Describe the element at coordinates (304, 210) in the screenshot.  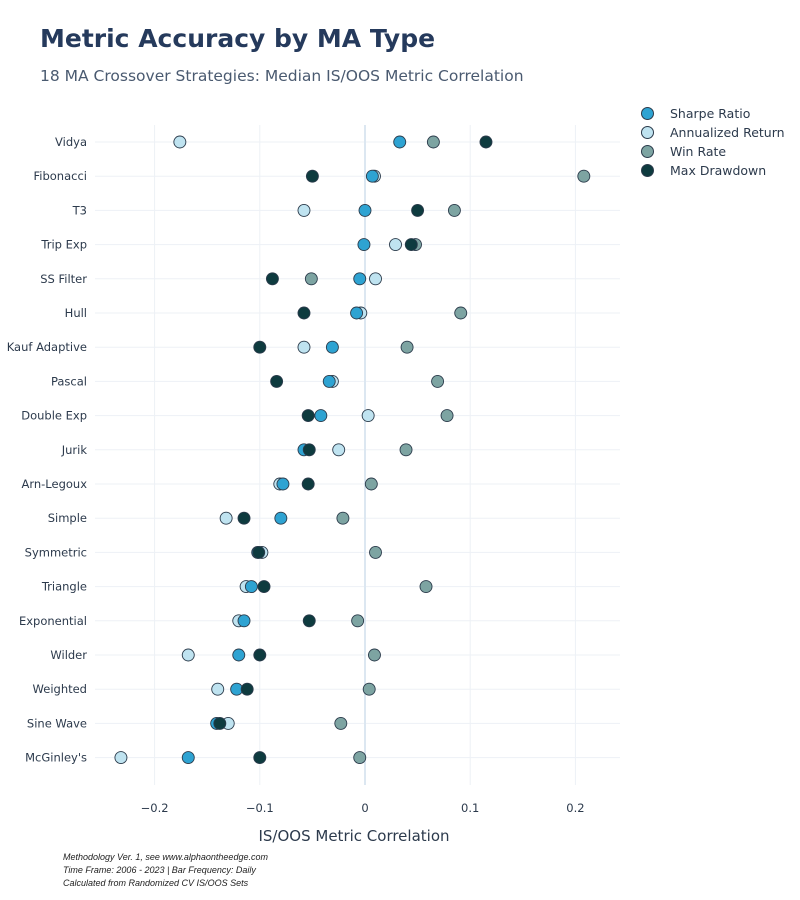
I see `point-annualized-return-t3` at that location.